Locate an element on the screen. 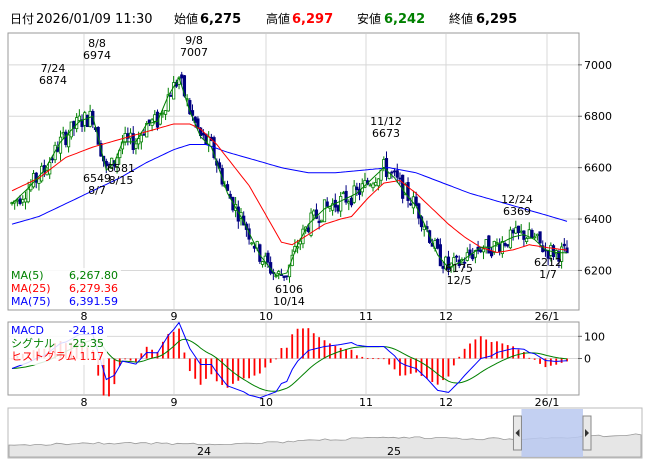 This screenshot has width=653, height=470. price-legend-label: MA(25) is located at coordinates (31, 288).